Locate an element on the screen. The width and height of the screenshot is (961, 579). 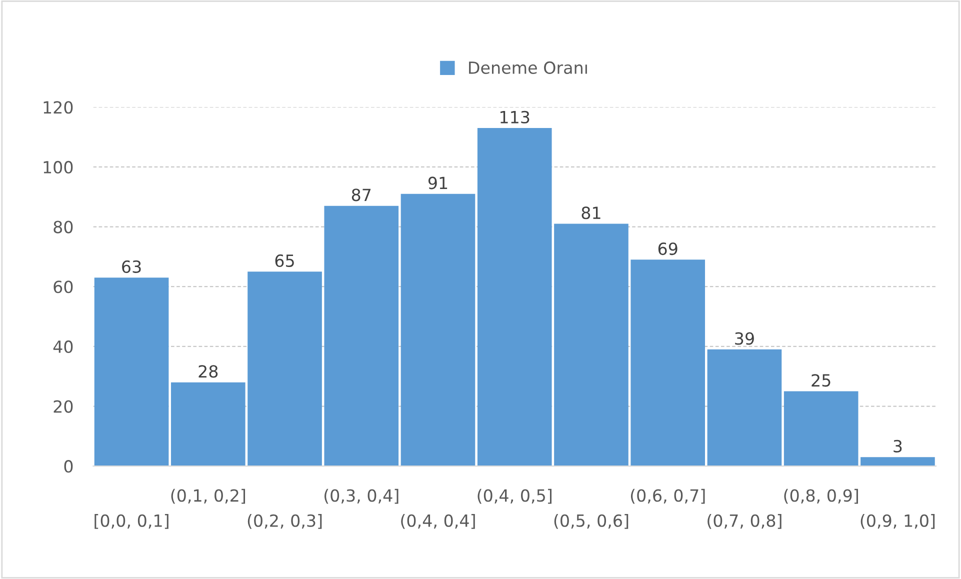
data-label: 3 is located at coordinates (898, 446).